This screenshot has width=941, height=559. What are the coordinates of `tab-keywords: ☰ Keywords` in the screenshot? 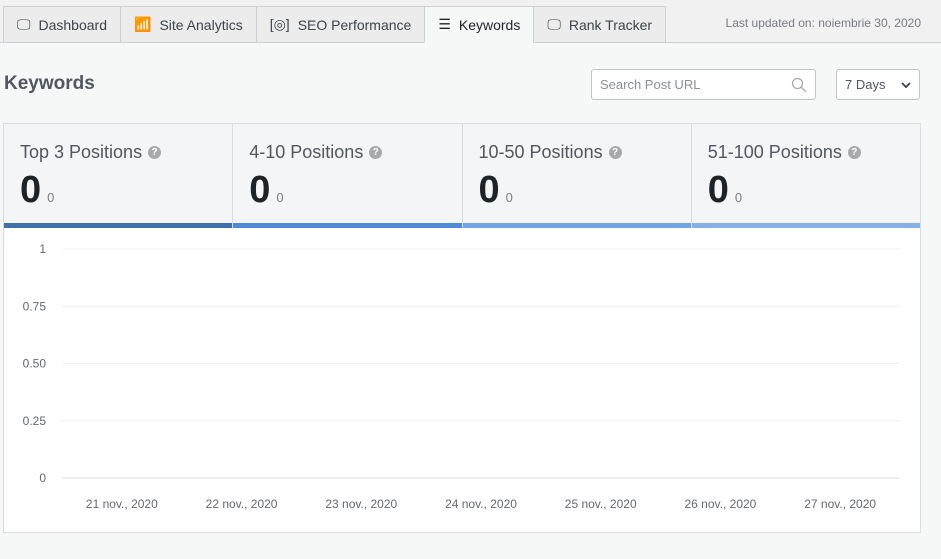 It's located at (479, 24).